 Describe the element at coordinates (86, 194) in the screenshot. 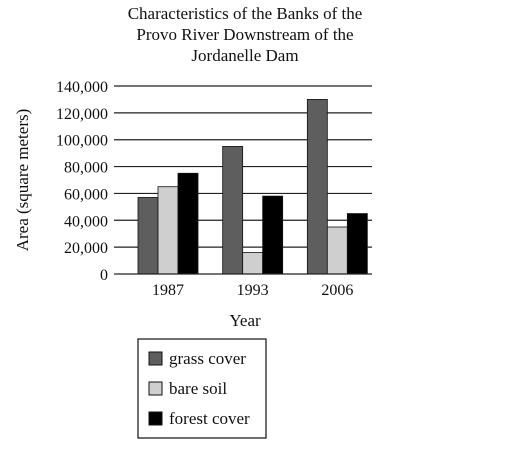

I see `y-tick-label: 60,000` at that location.